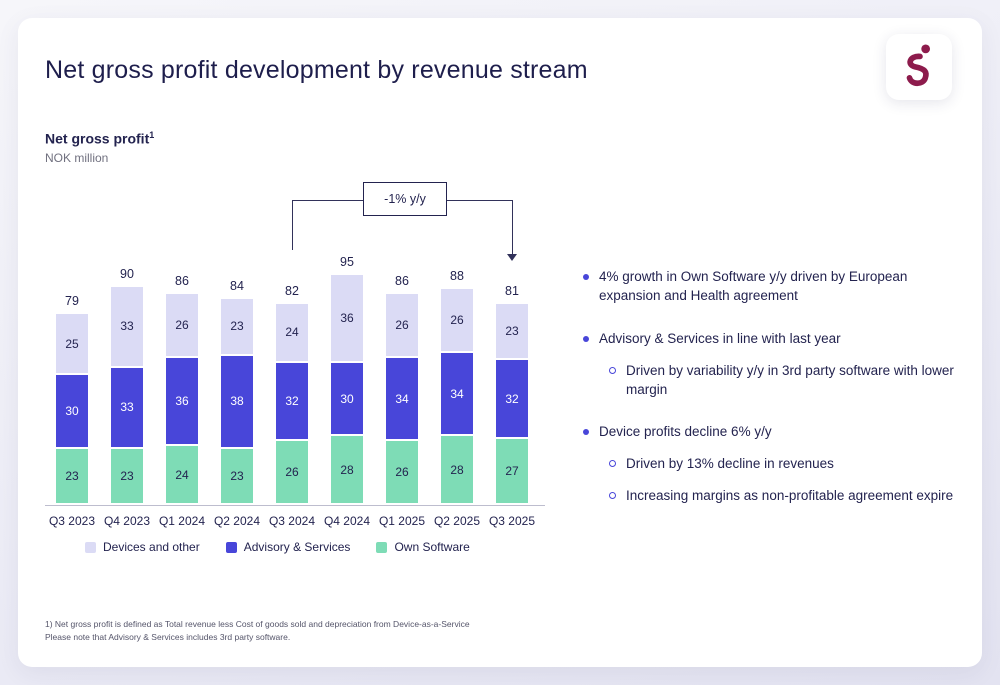  I want to click on x-axis-tick-label: Q1 2024, so click(182, 521).